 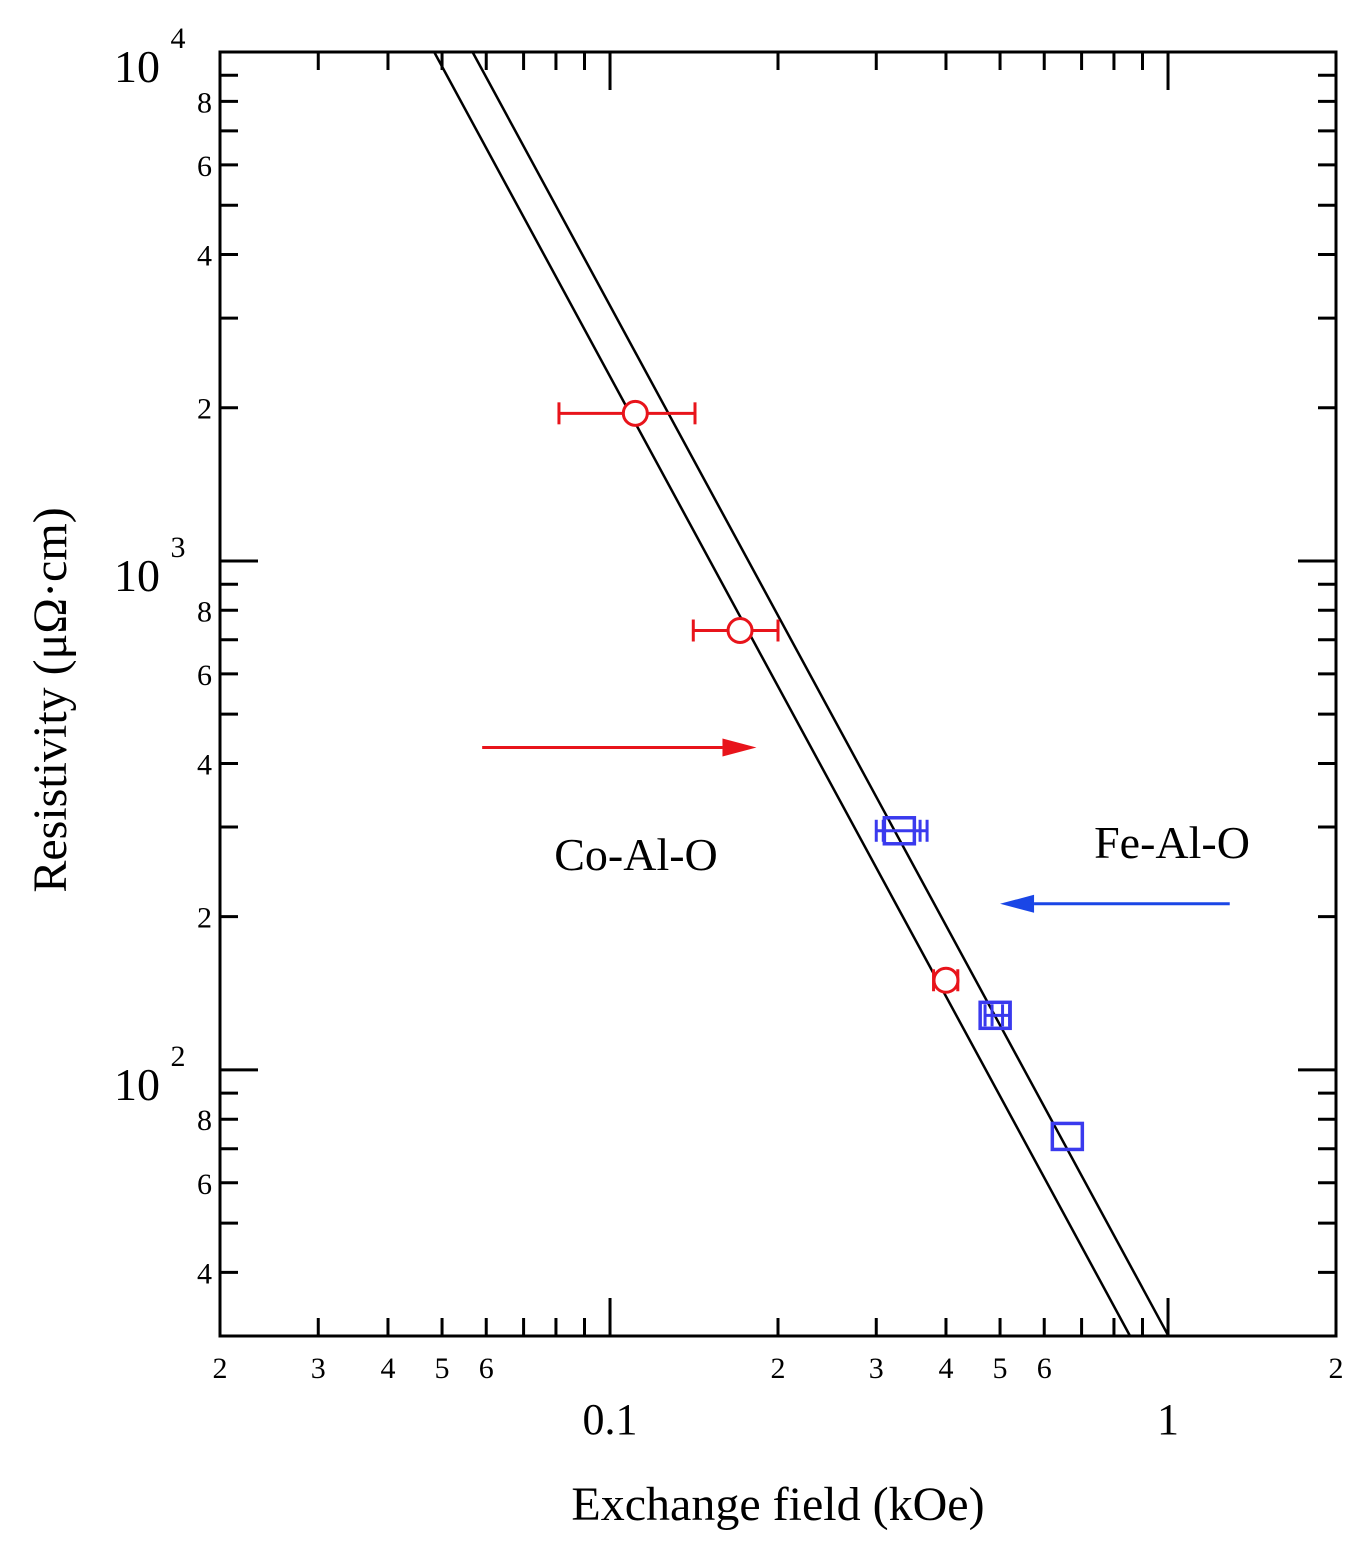 What do you see at coordinates (856, 825) in the screenshot?
I see `arrows` at bounding box center [856, 825].